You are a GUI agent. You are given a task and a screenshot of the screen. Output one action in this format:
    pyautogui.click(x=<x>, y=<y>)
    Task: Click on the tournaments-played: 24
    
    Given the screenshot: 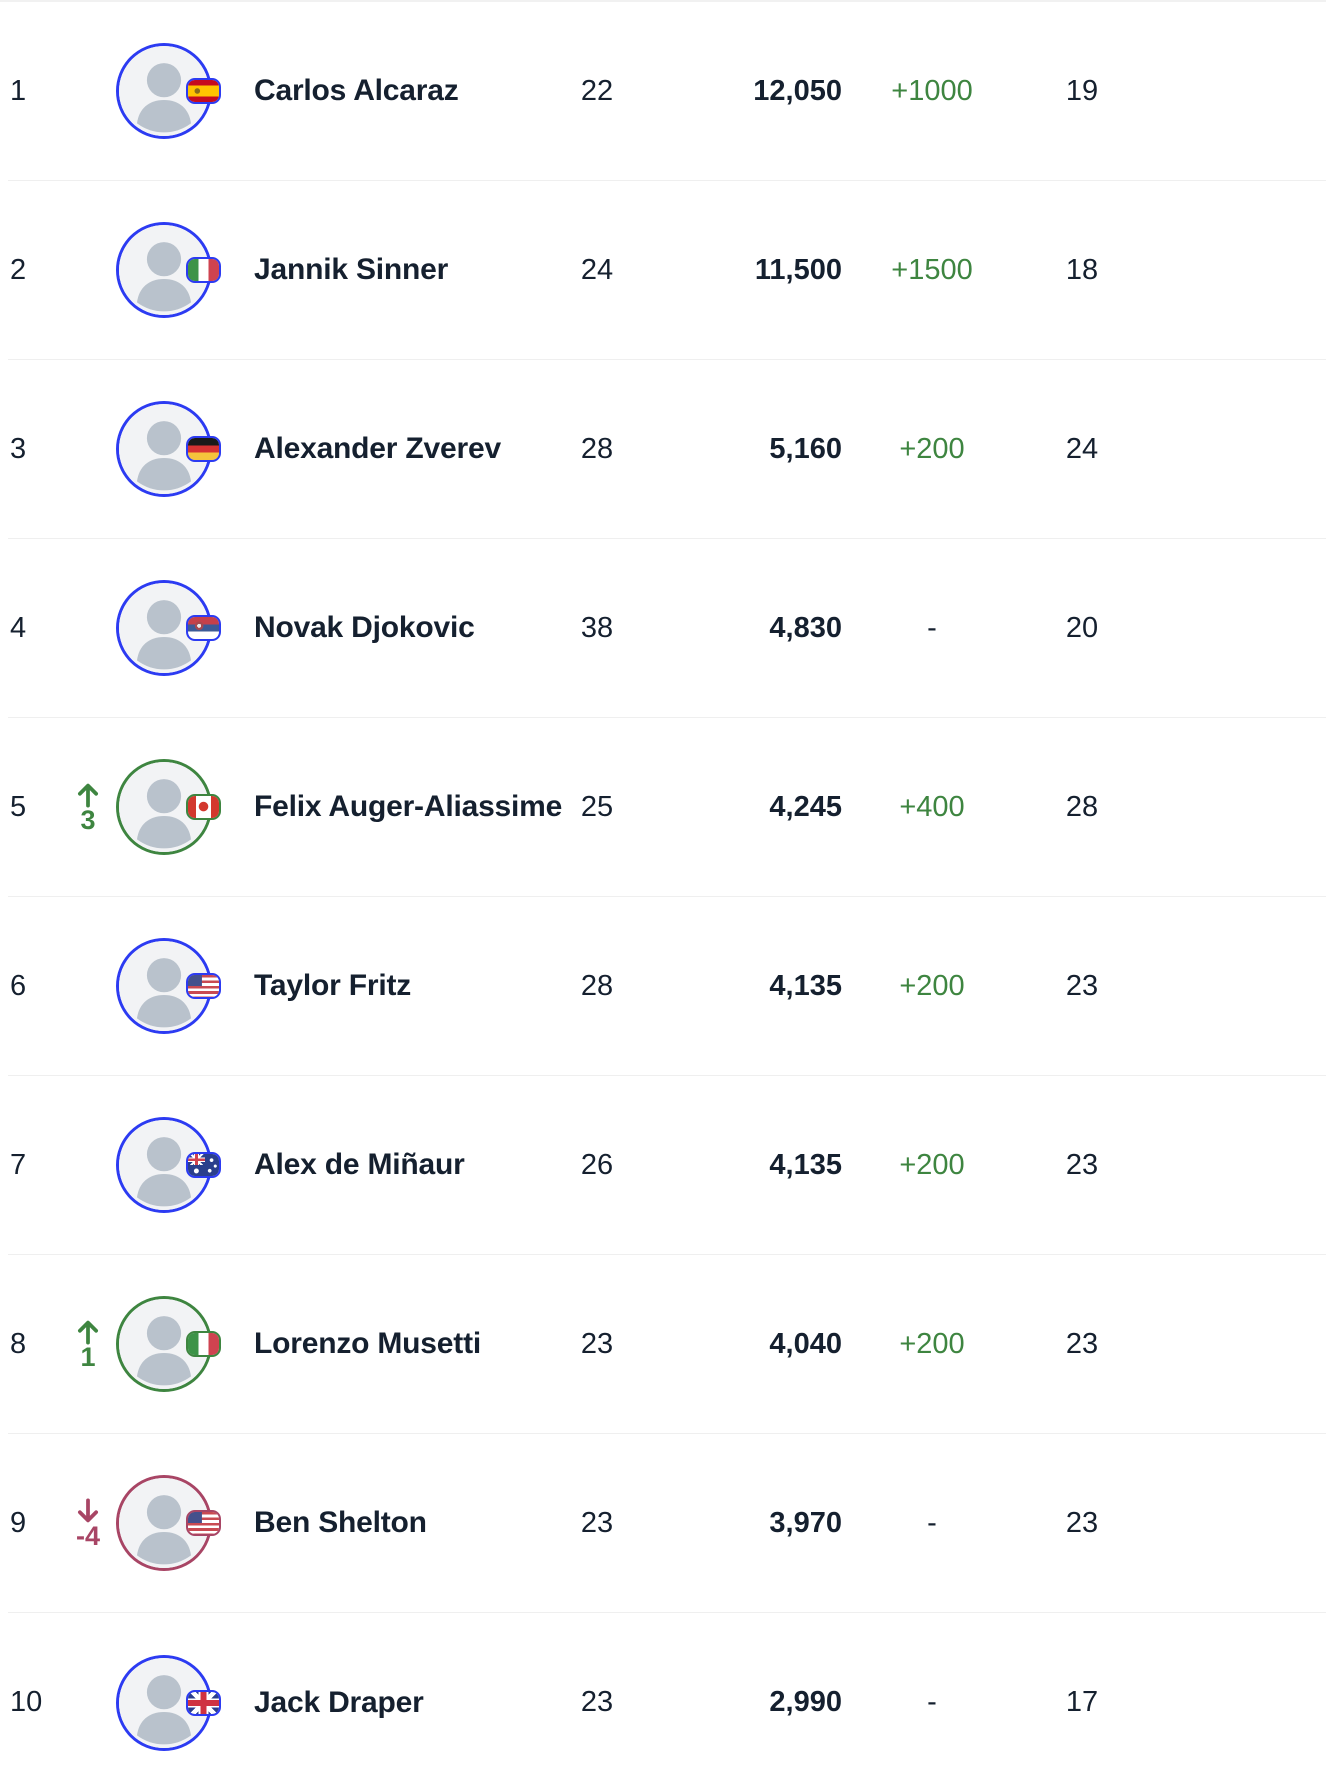 What is the action you would take?
    pyautogui.click(x=1082, y=448)
    